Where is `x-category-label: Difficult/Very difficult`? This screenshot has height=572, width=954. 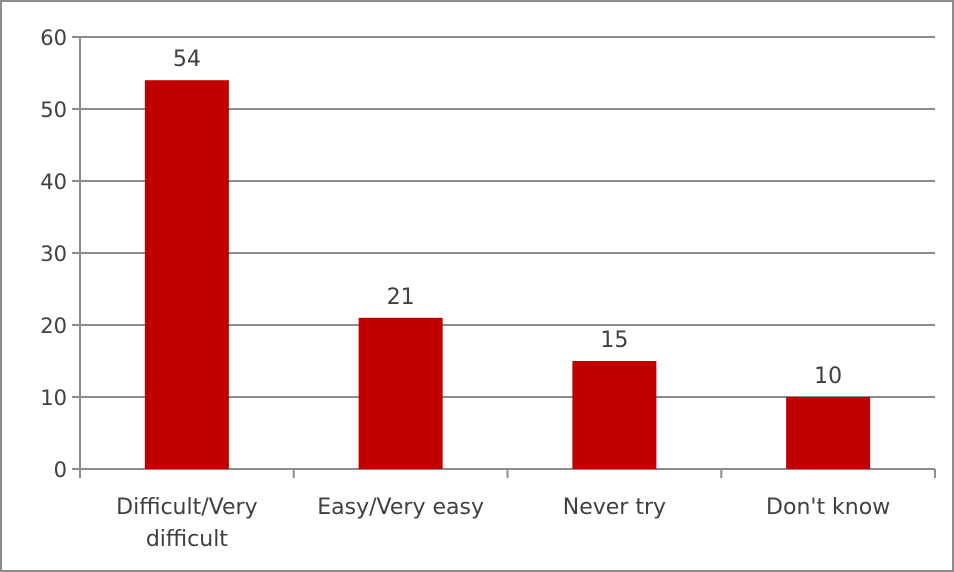
x-category-label: Difficult/Very difficult is located at coordinates (186, 523).